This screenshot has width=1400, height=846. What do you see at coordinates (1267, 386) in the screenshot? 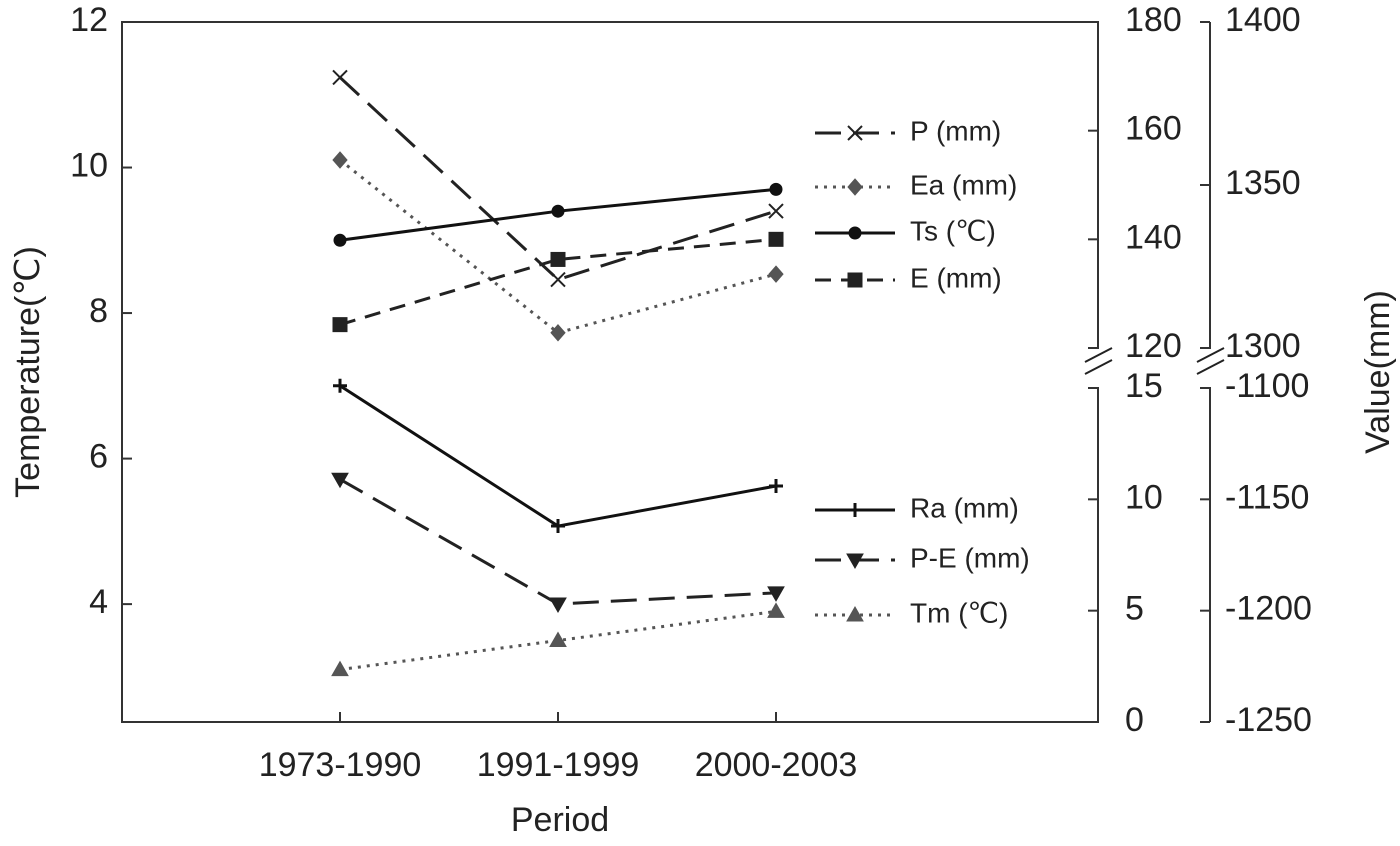
I see `y3-tick-label: -1100` at bounding box center [1267, 386].